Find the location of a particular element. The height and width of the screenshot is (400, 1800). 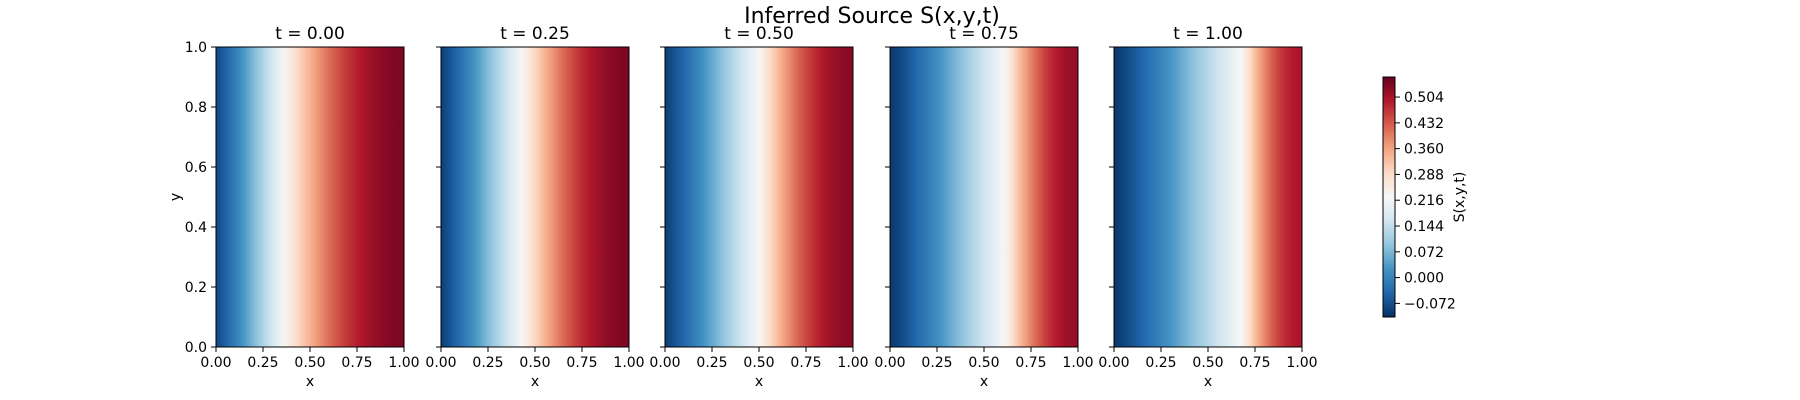

x-axis-label-1: x is located at coordinates (535, 382).